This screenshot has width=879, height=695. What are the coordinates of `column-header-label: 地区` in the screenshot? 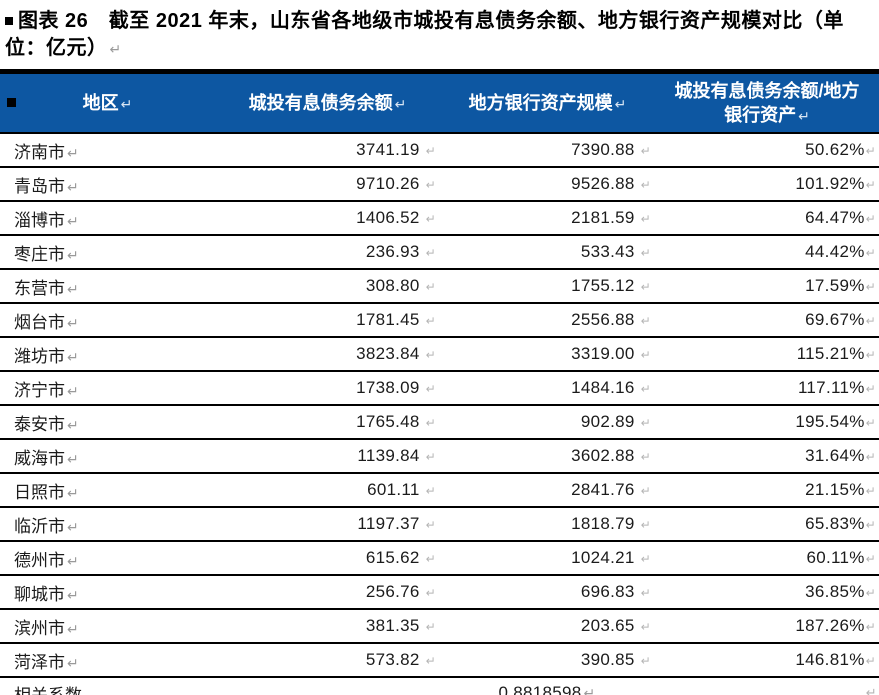 It's located at (100, 102).